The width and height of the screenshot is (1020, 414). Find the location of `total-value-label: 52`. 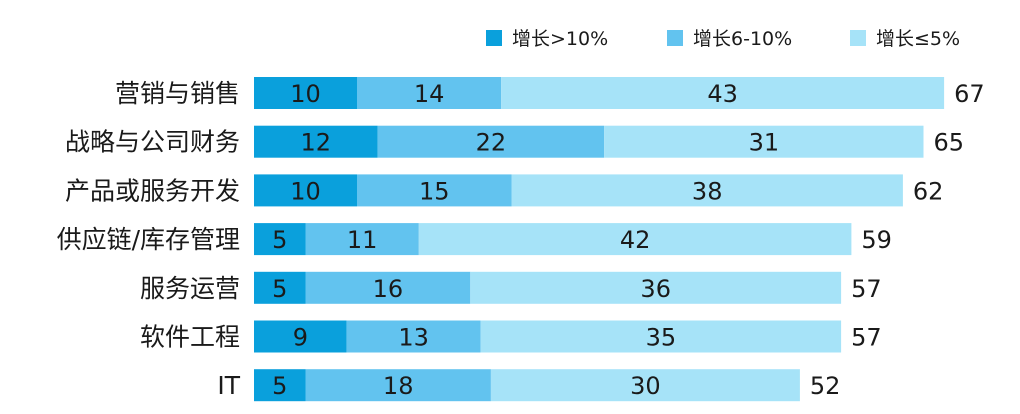

total-value-label: 52 is located at coordinates (825, 386).